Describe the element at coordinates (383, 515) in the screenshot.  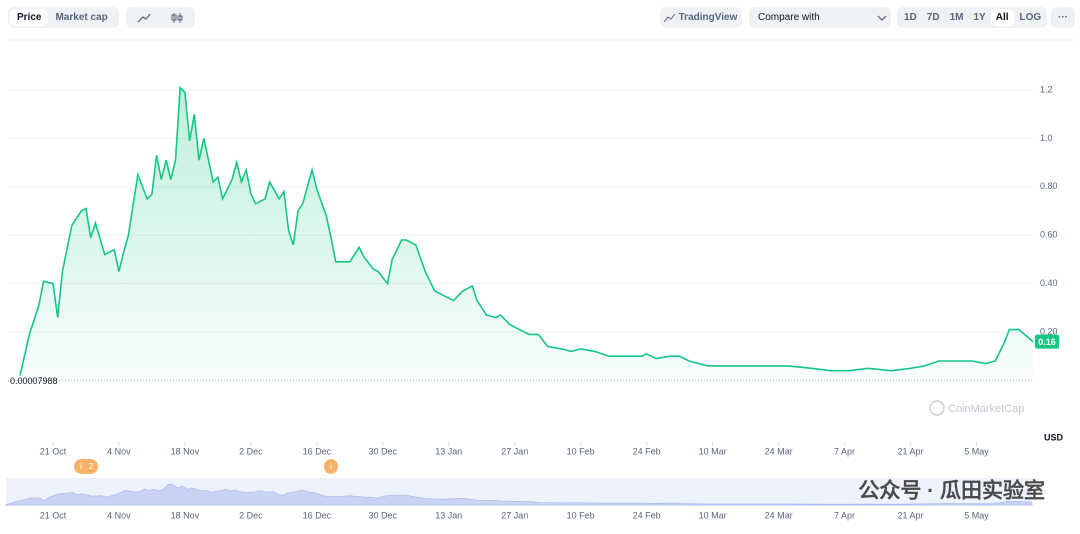
I see `navigator-tick-label: 30 Dec` at that location.